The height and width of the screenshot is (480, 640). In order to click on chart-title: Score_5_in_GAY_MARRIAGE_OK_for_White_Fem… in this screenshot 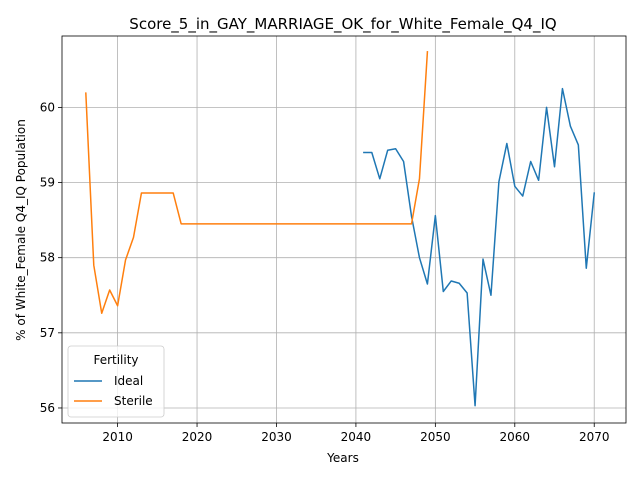, I will do `click(342, 24)`.